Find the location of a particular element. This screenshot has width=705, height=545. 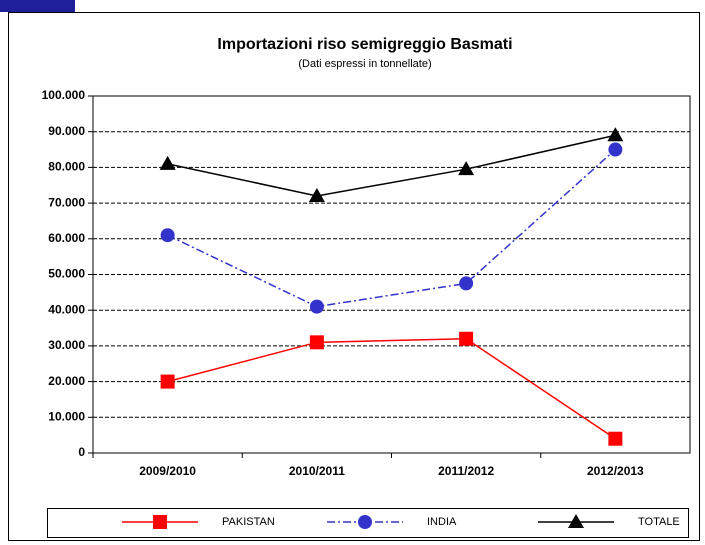

y-tick-label: 20.000 is located at coordinates (66, 381).